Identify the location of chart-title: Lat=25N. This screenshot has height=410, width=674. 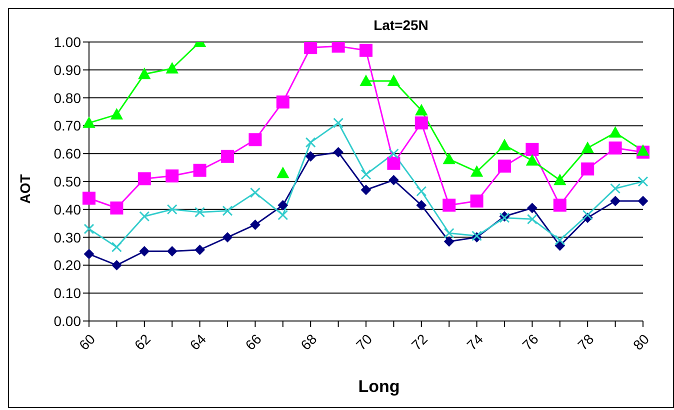
(401, 25).